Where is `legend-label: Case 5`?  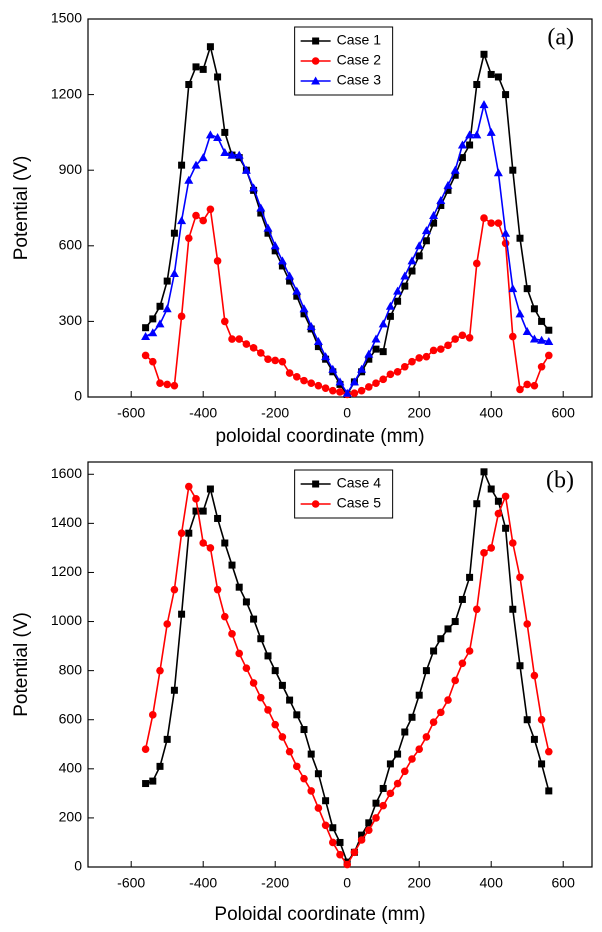 legend-label: Case 5 is located at coordinates (359, 503).